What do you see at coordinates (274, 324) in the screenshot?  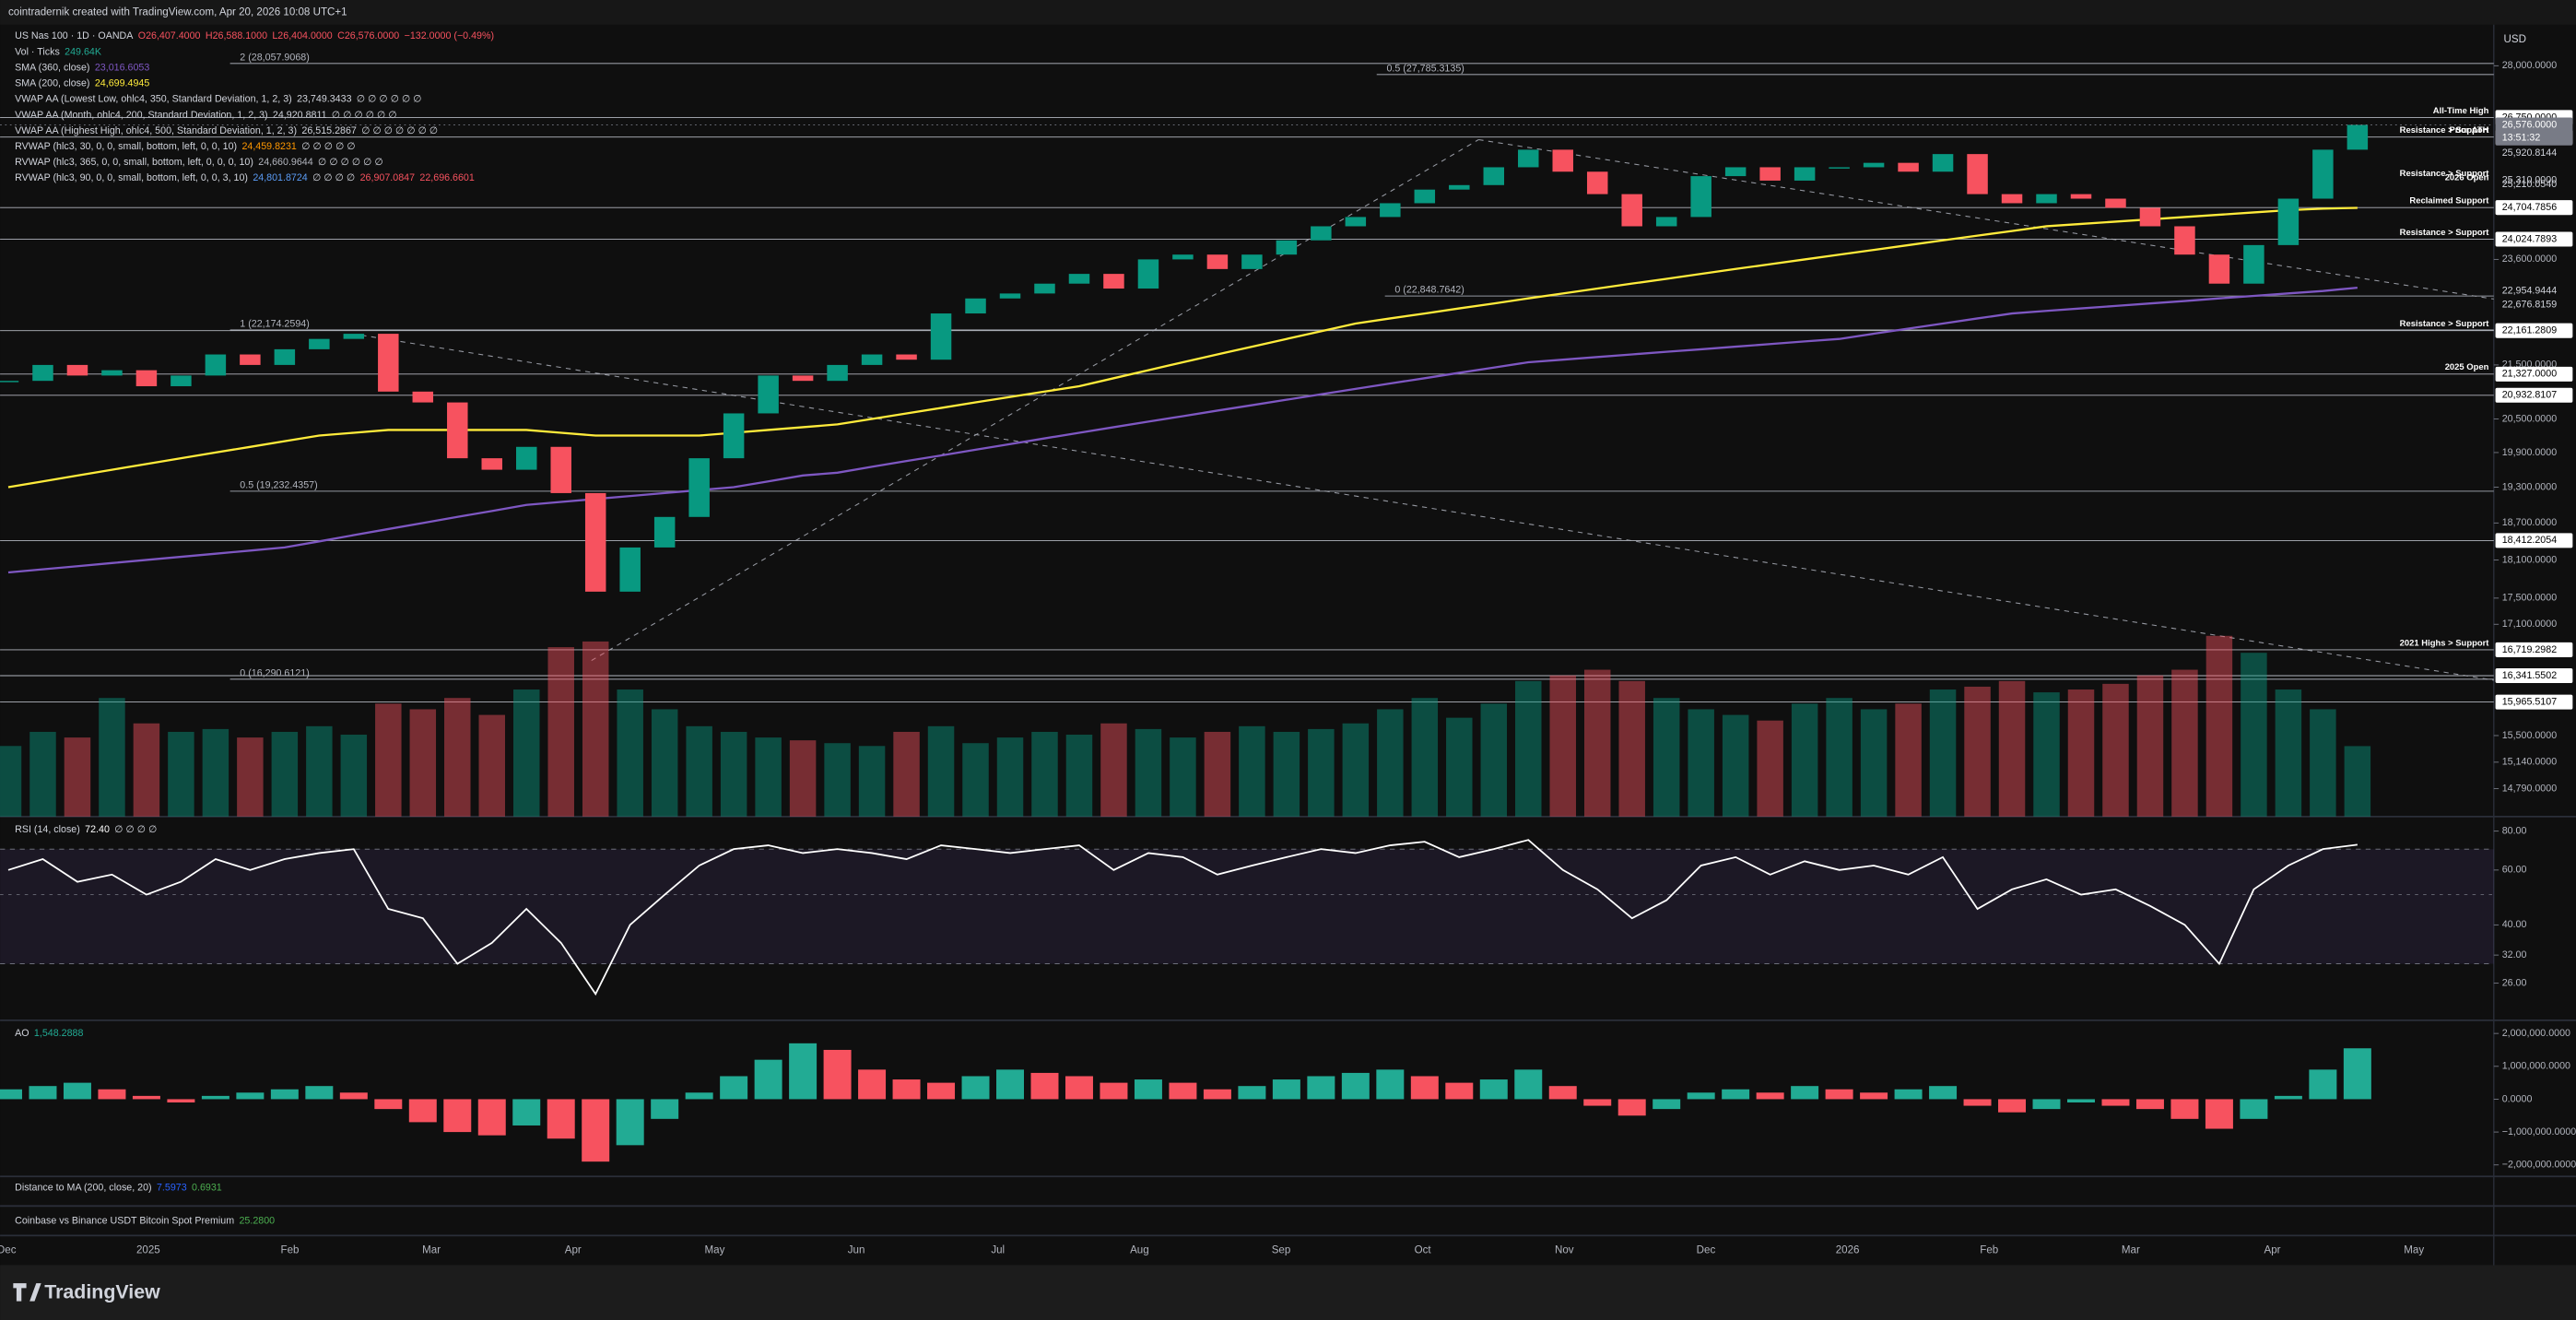 I see `fib-label: 1 (22,174.2594)` at bounding box center [274, 324].